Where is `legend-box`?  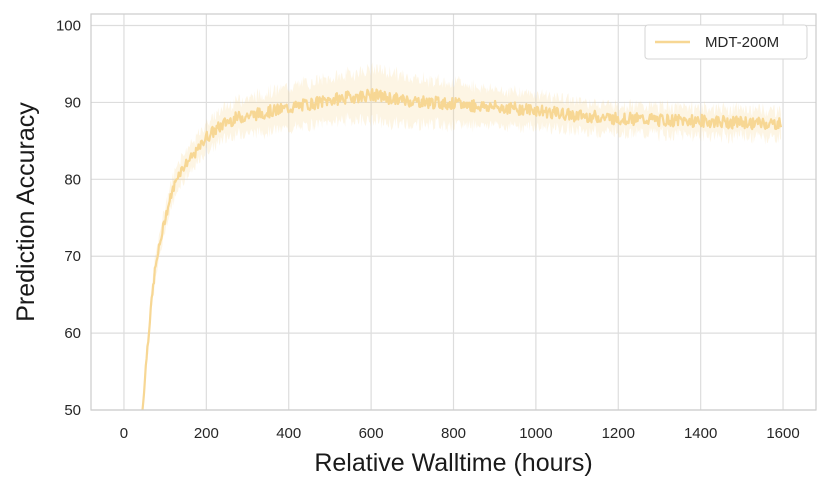 legend-box is located at coordinates (726, 42).